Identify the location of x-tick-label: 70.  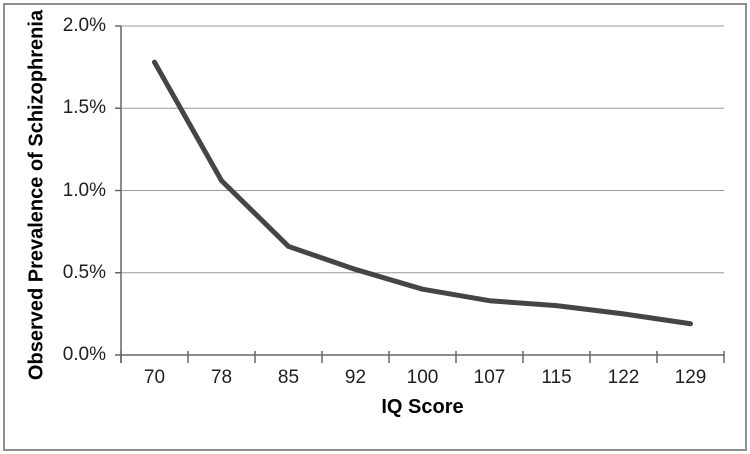
(154, 377).